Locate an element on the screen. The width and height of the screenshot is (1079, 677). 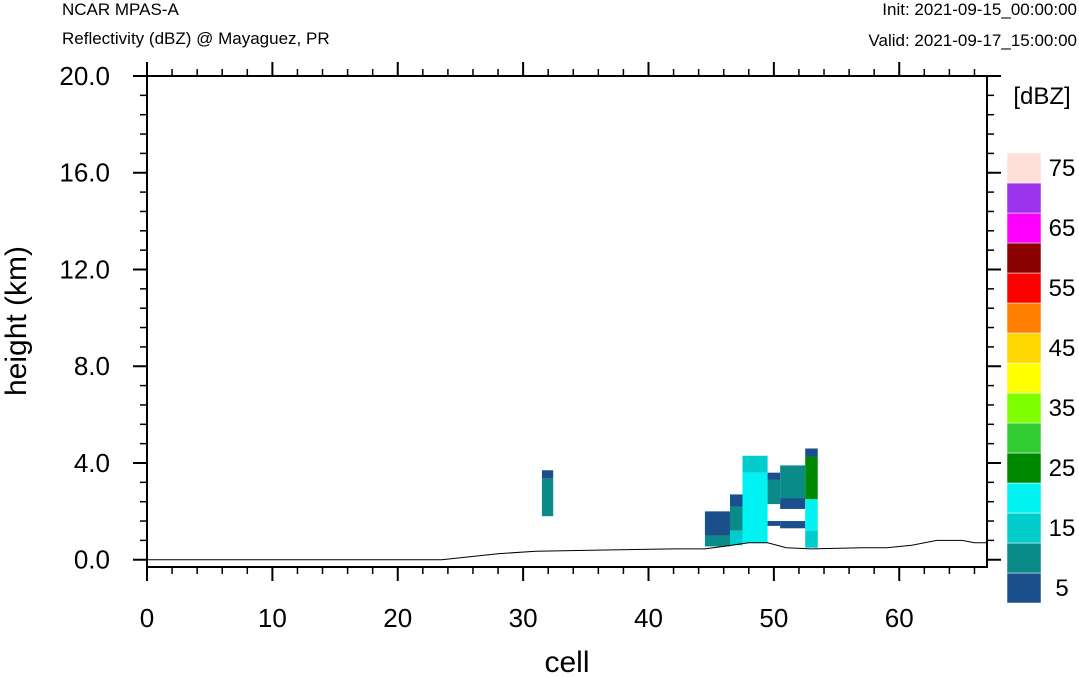
chart-title: NCAR MPAS-A is located at coordinates (120, 9).